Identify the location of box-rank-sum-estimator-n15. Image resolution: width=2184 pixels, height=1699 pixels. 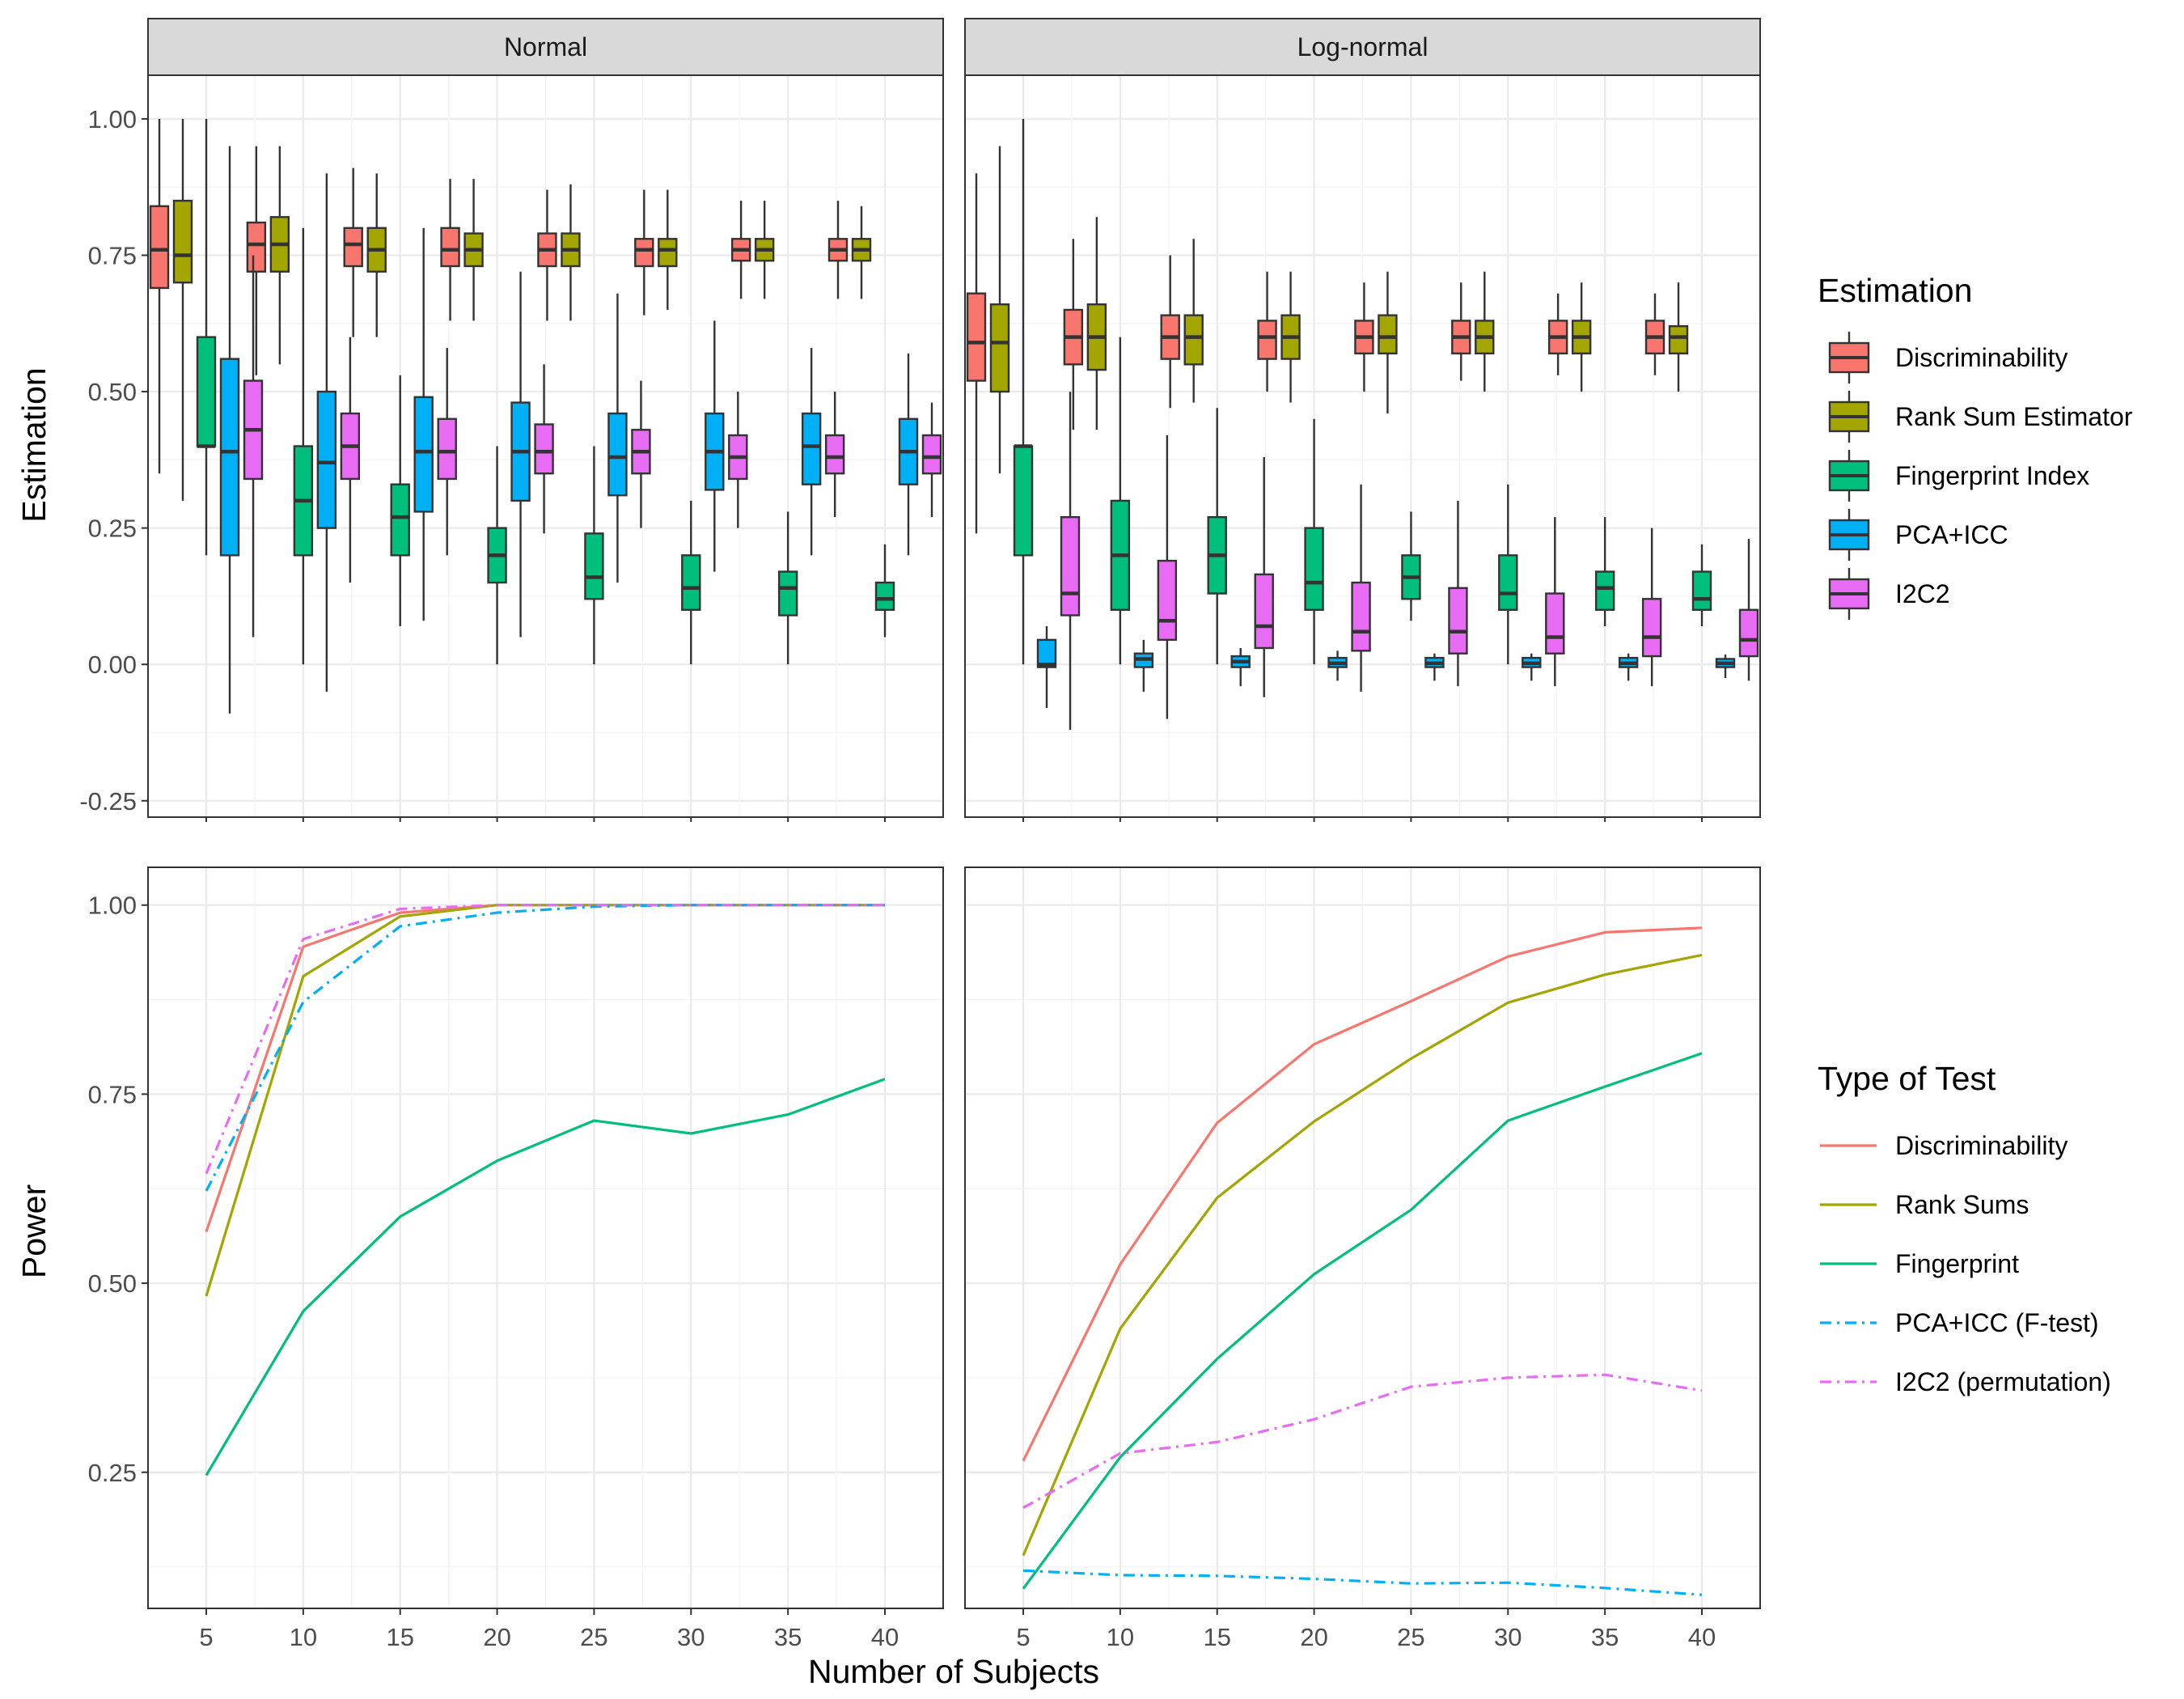
(376, 255).